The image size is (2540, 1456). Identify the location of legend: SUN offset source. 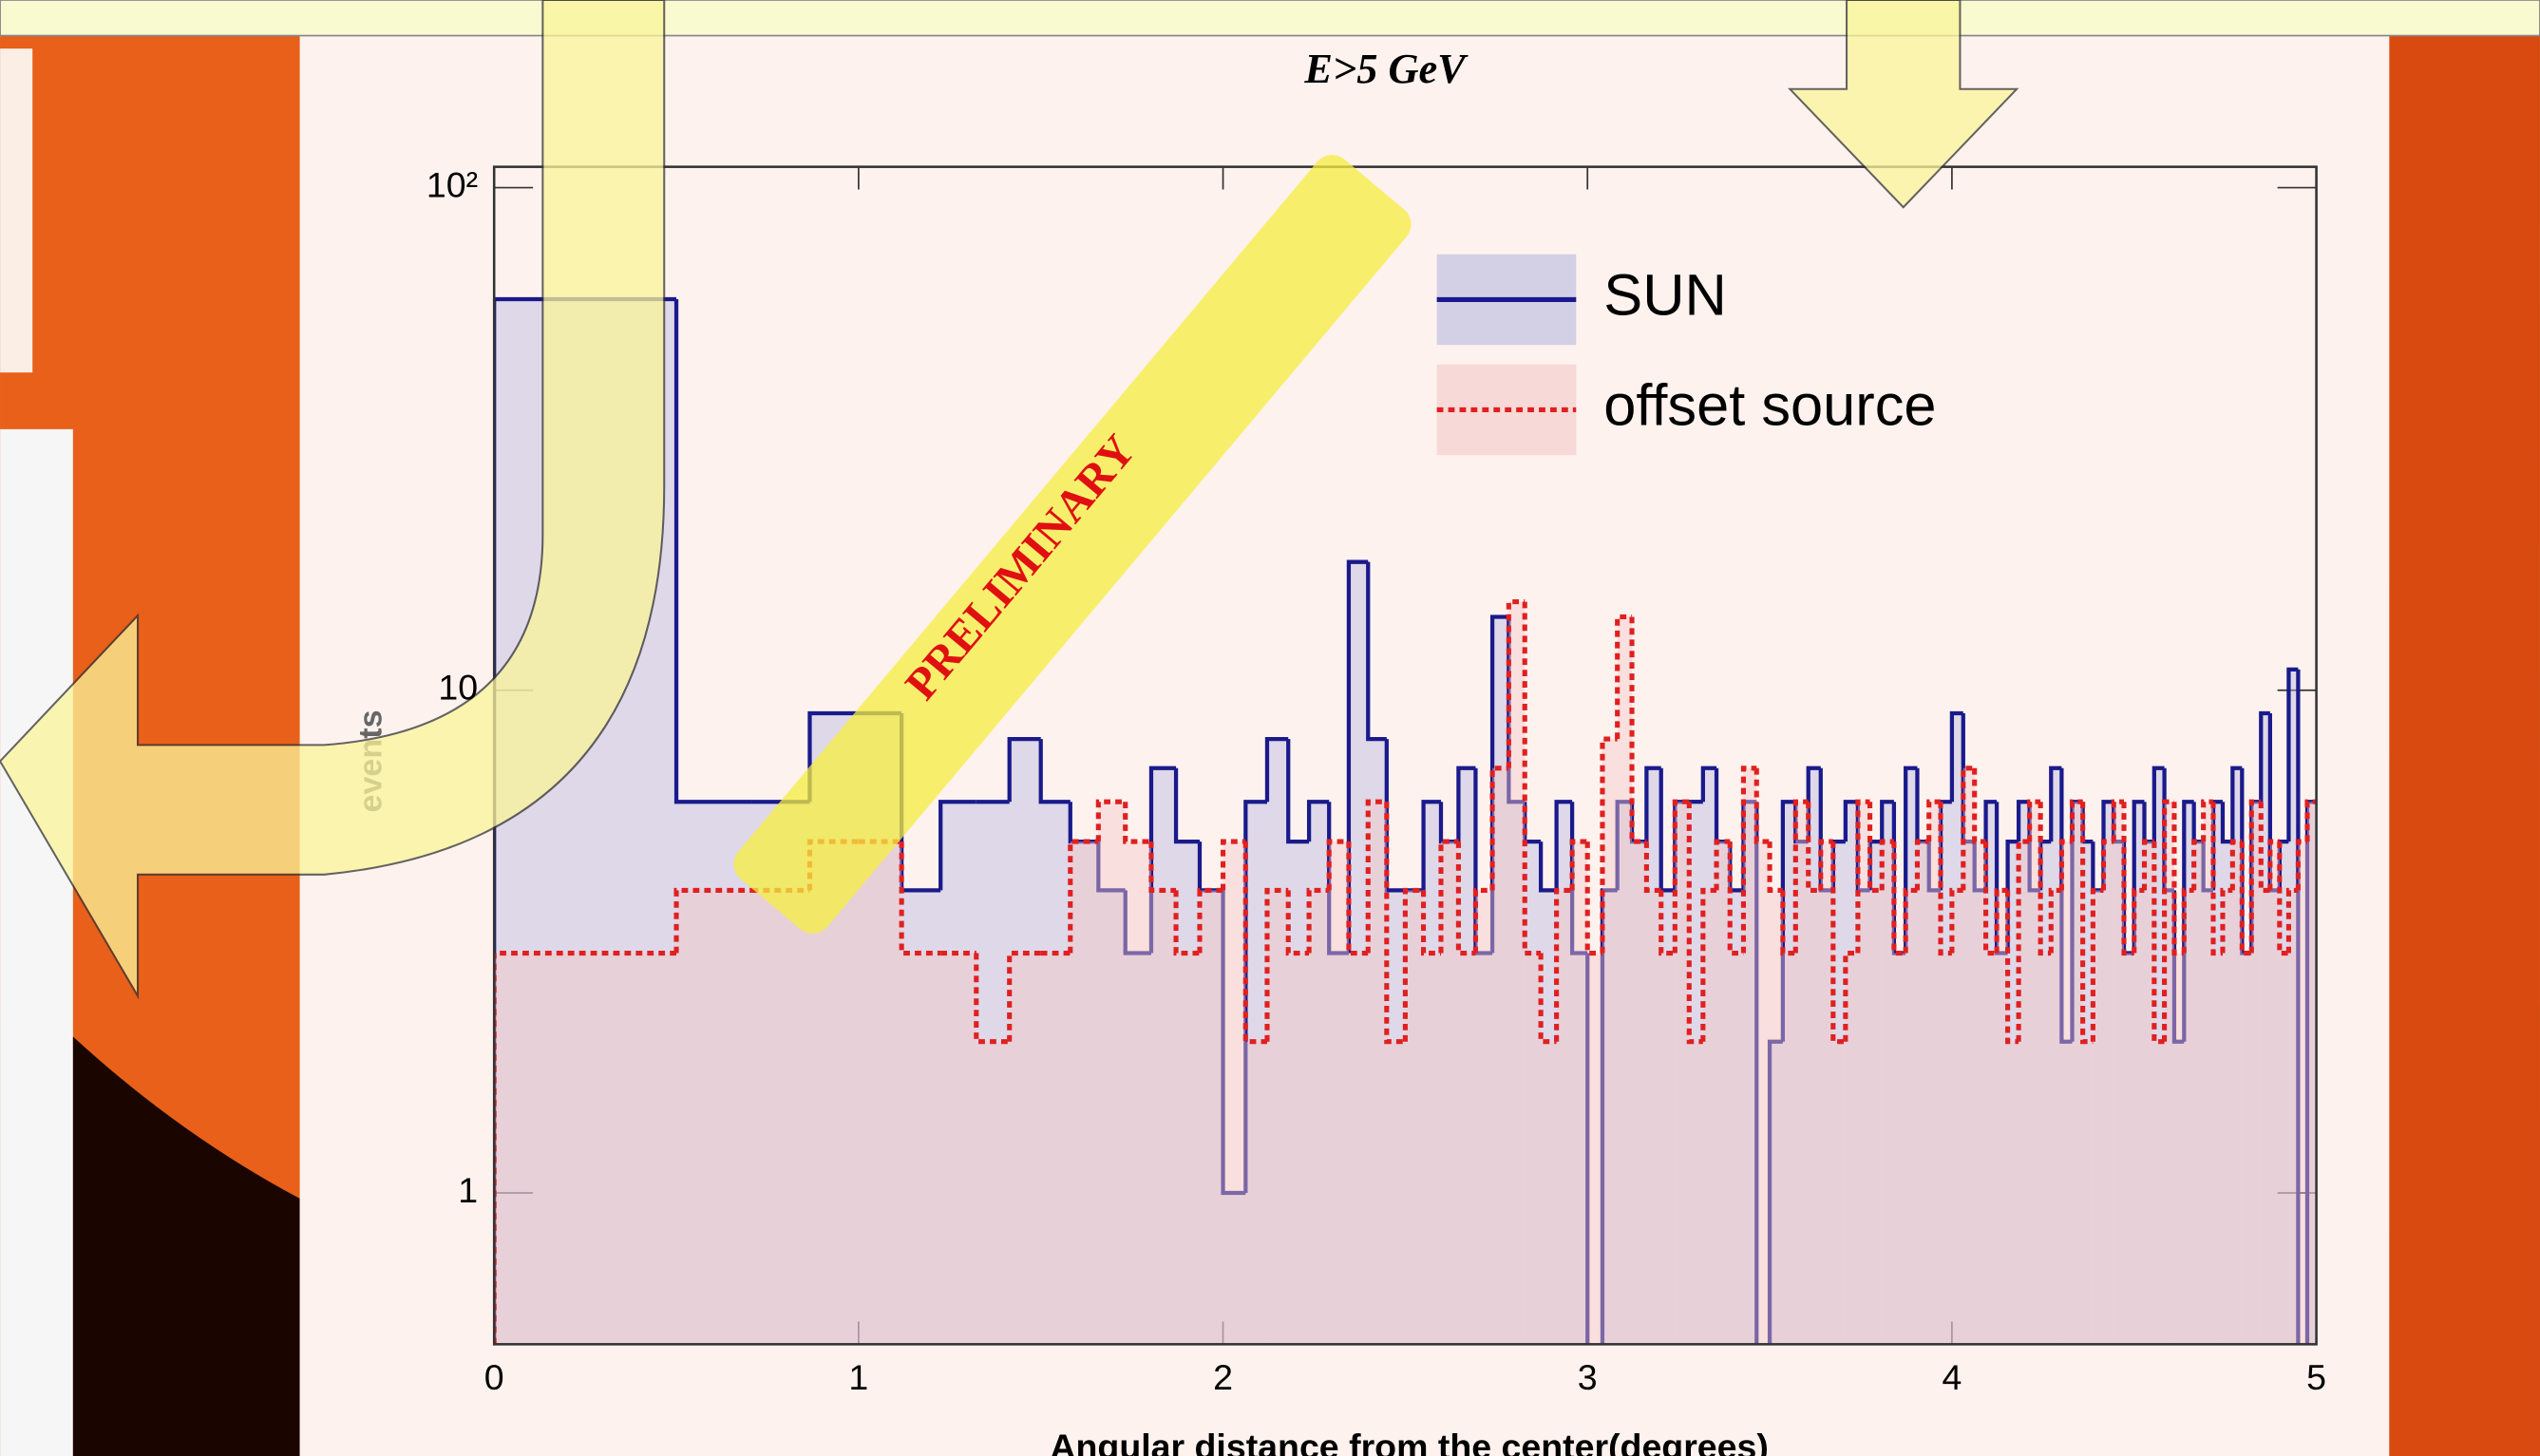
(1686, 355).